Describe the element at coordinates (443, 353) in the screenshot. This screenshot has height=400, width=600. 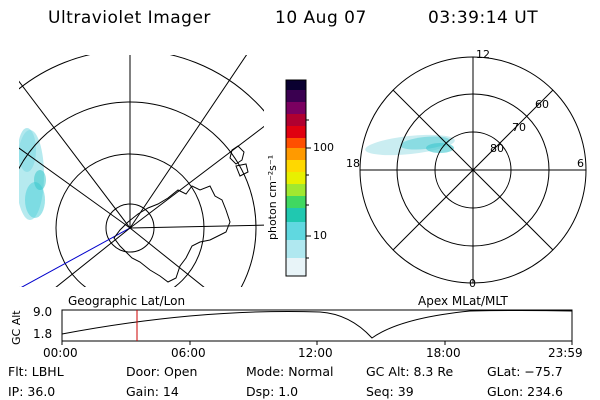
I see `alt-xtick-1800: 18:00` at that location.